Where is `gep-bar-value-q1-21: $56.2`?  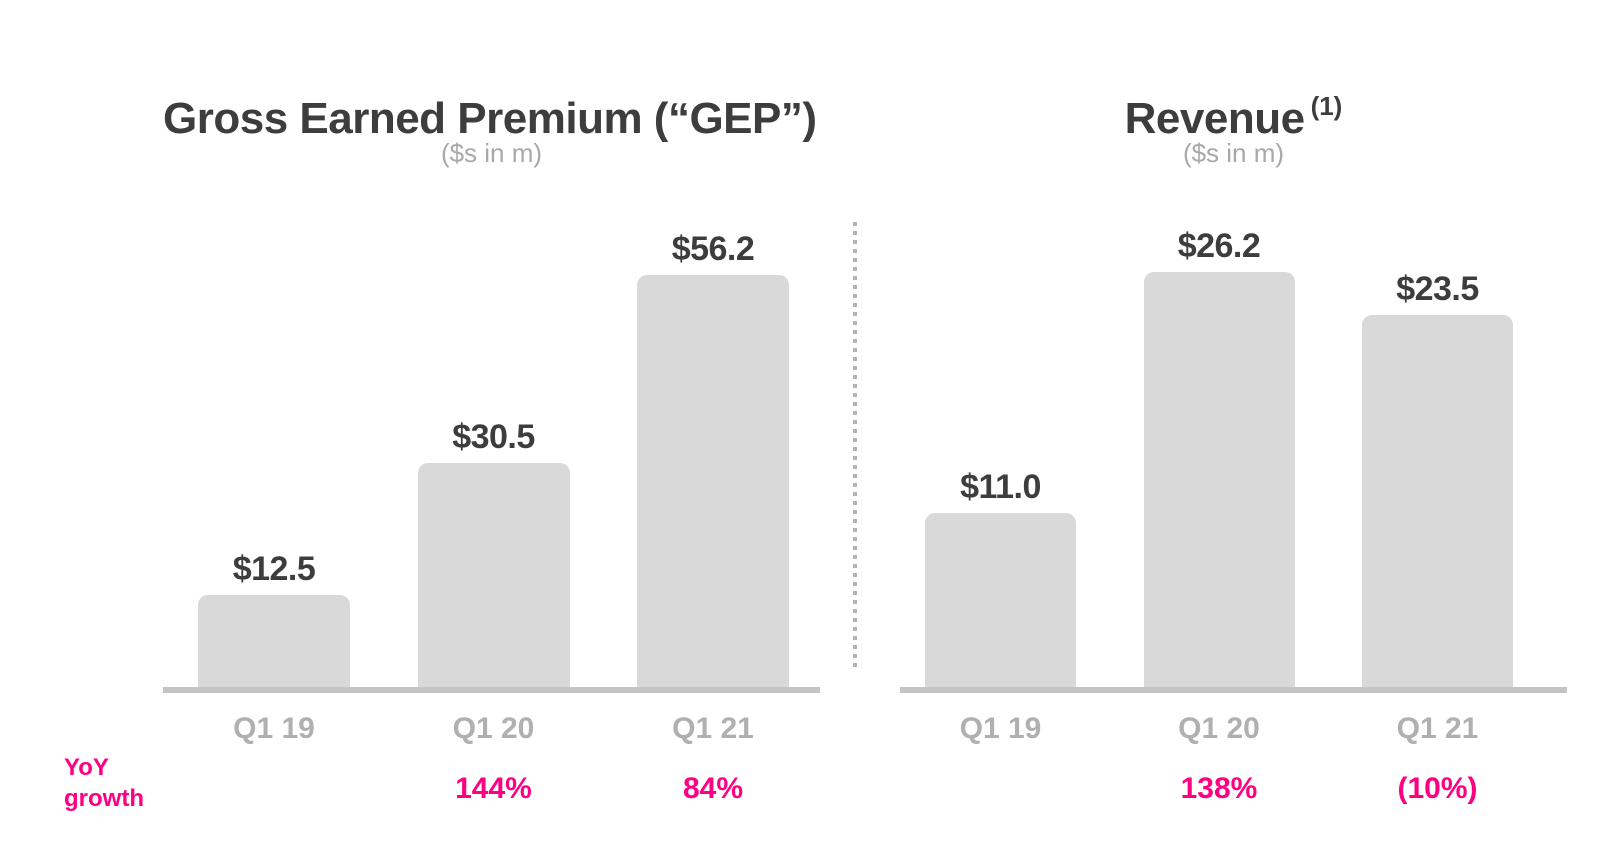 gep-bar-value-q1-21: $56.2 is located at coordinates (713, 249).